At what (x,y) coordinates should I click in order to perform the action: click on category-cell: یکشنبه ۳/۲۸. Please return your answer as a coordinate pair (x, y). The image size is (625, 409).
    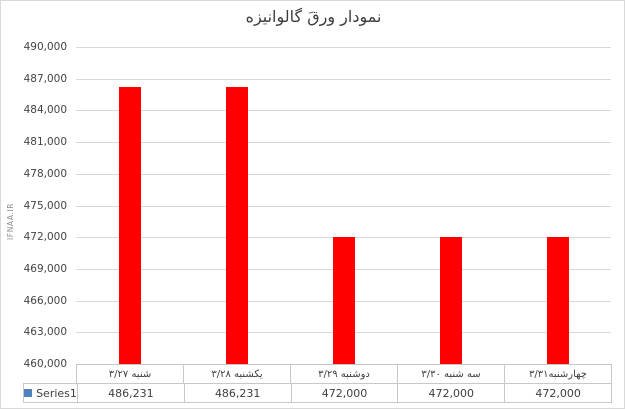
    Looking at the image, I should click on (236, 374).